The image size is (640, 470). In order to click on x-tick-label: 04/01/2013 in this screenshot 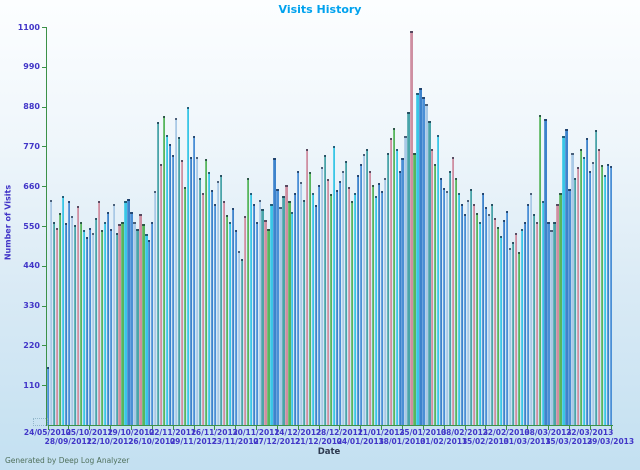, I will do `click(360, 441)`.